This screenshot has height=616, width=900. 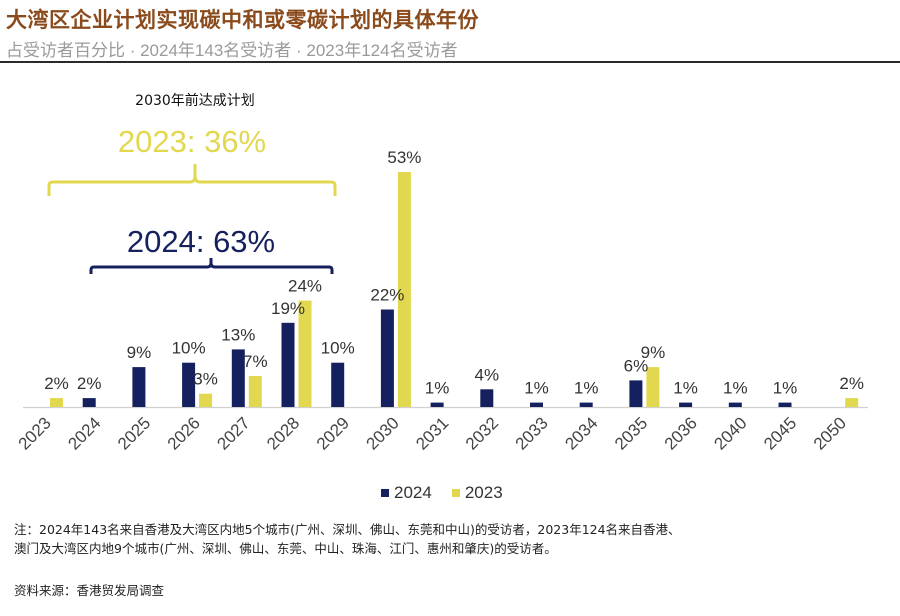 What do you see at coordinates (134, 433) in the screenshot?
I see `x-tick-label-2025: 2025` at bounding box center [134, 433].